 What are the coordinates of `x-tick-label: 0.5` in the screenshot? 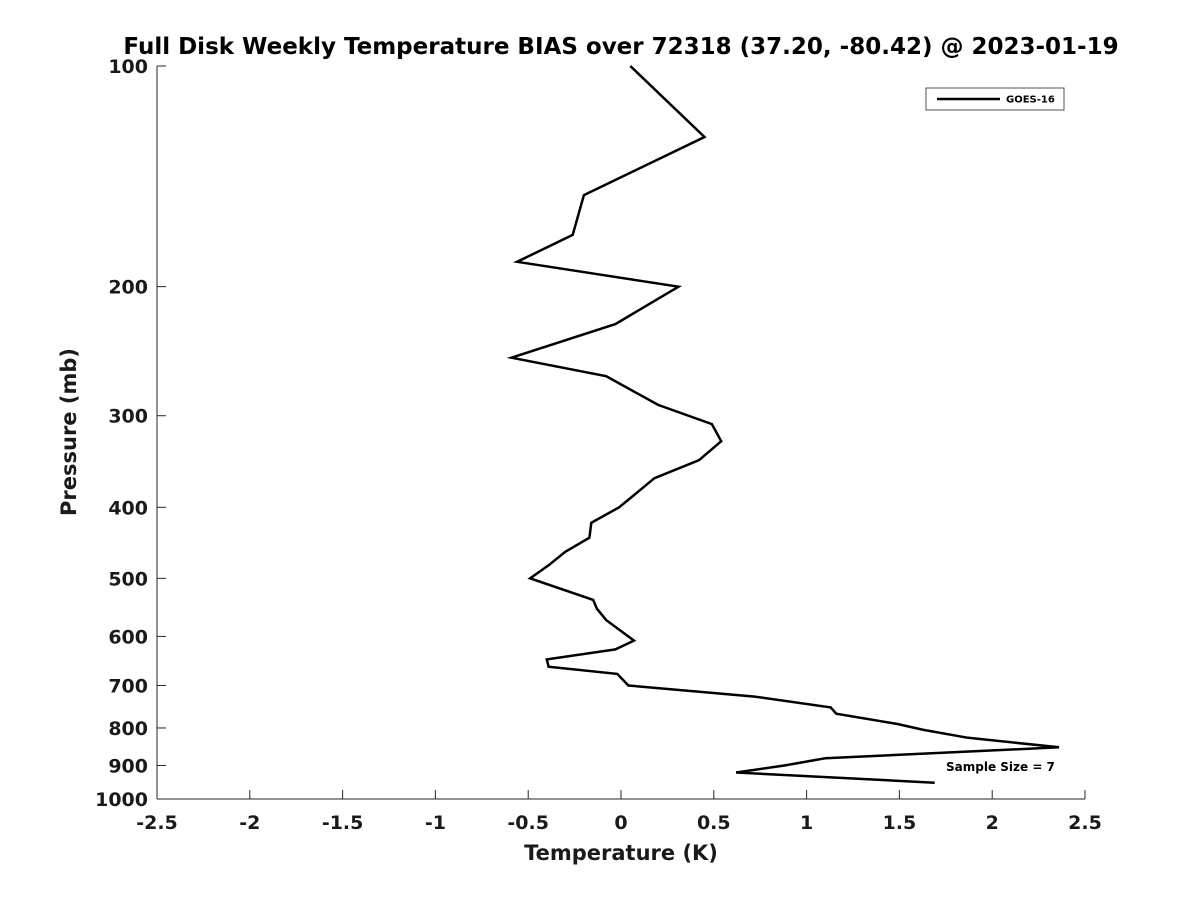 It's located at (714, 823).